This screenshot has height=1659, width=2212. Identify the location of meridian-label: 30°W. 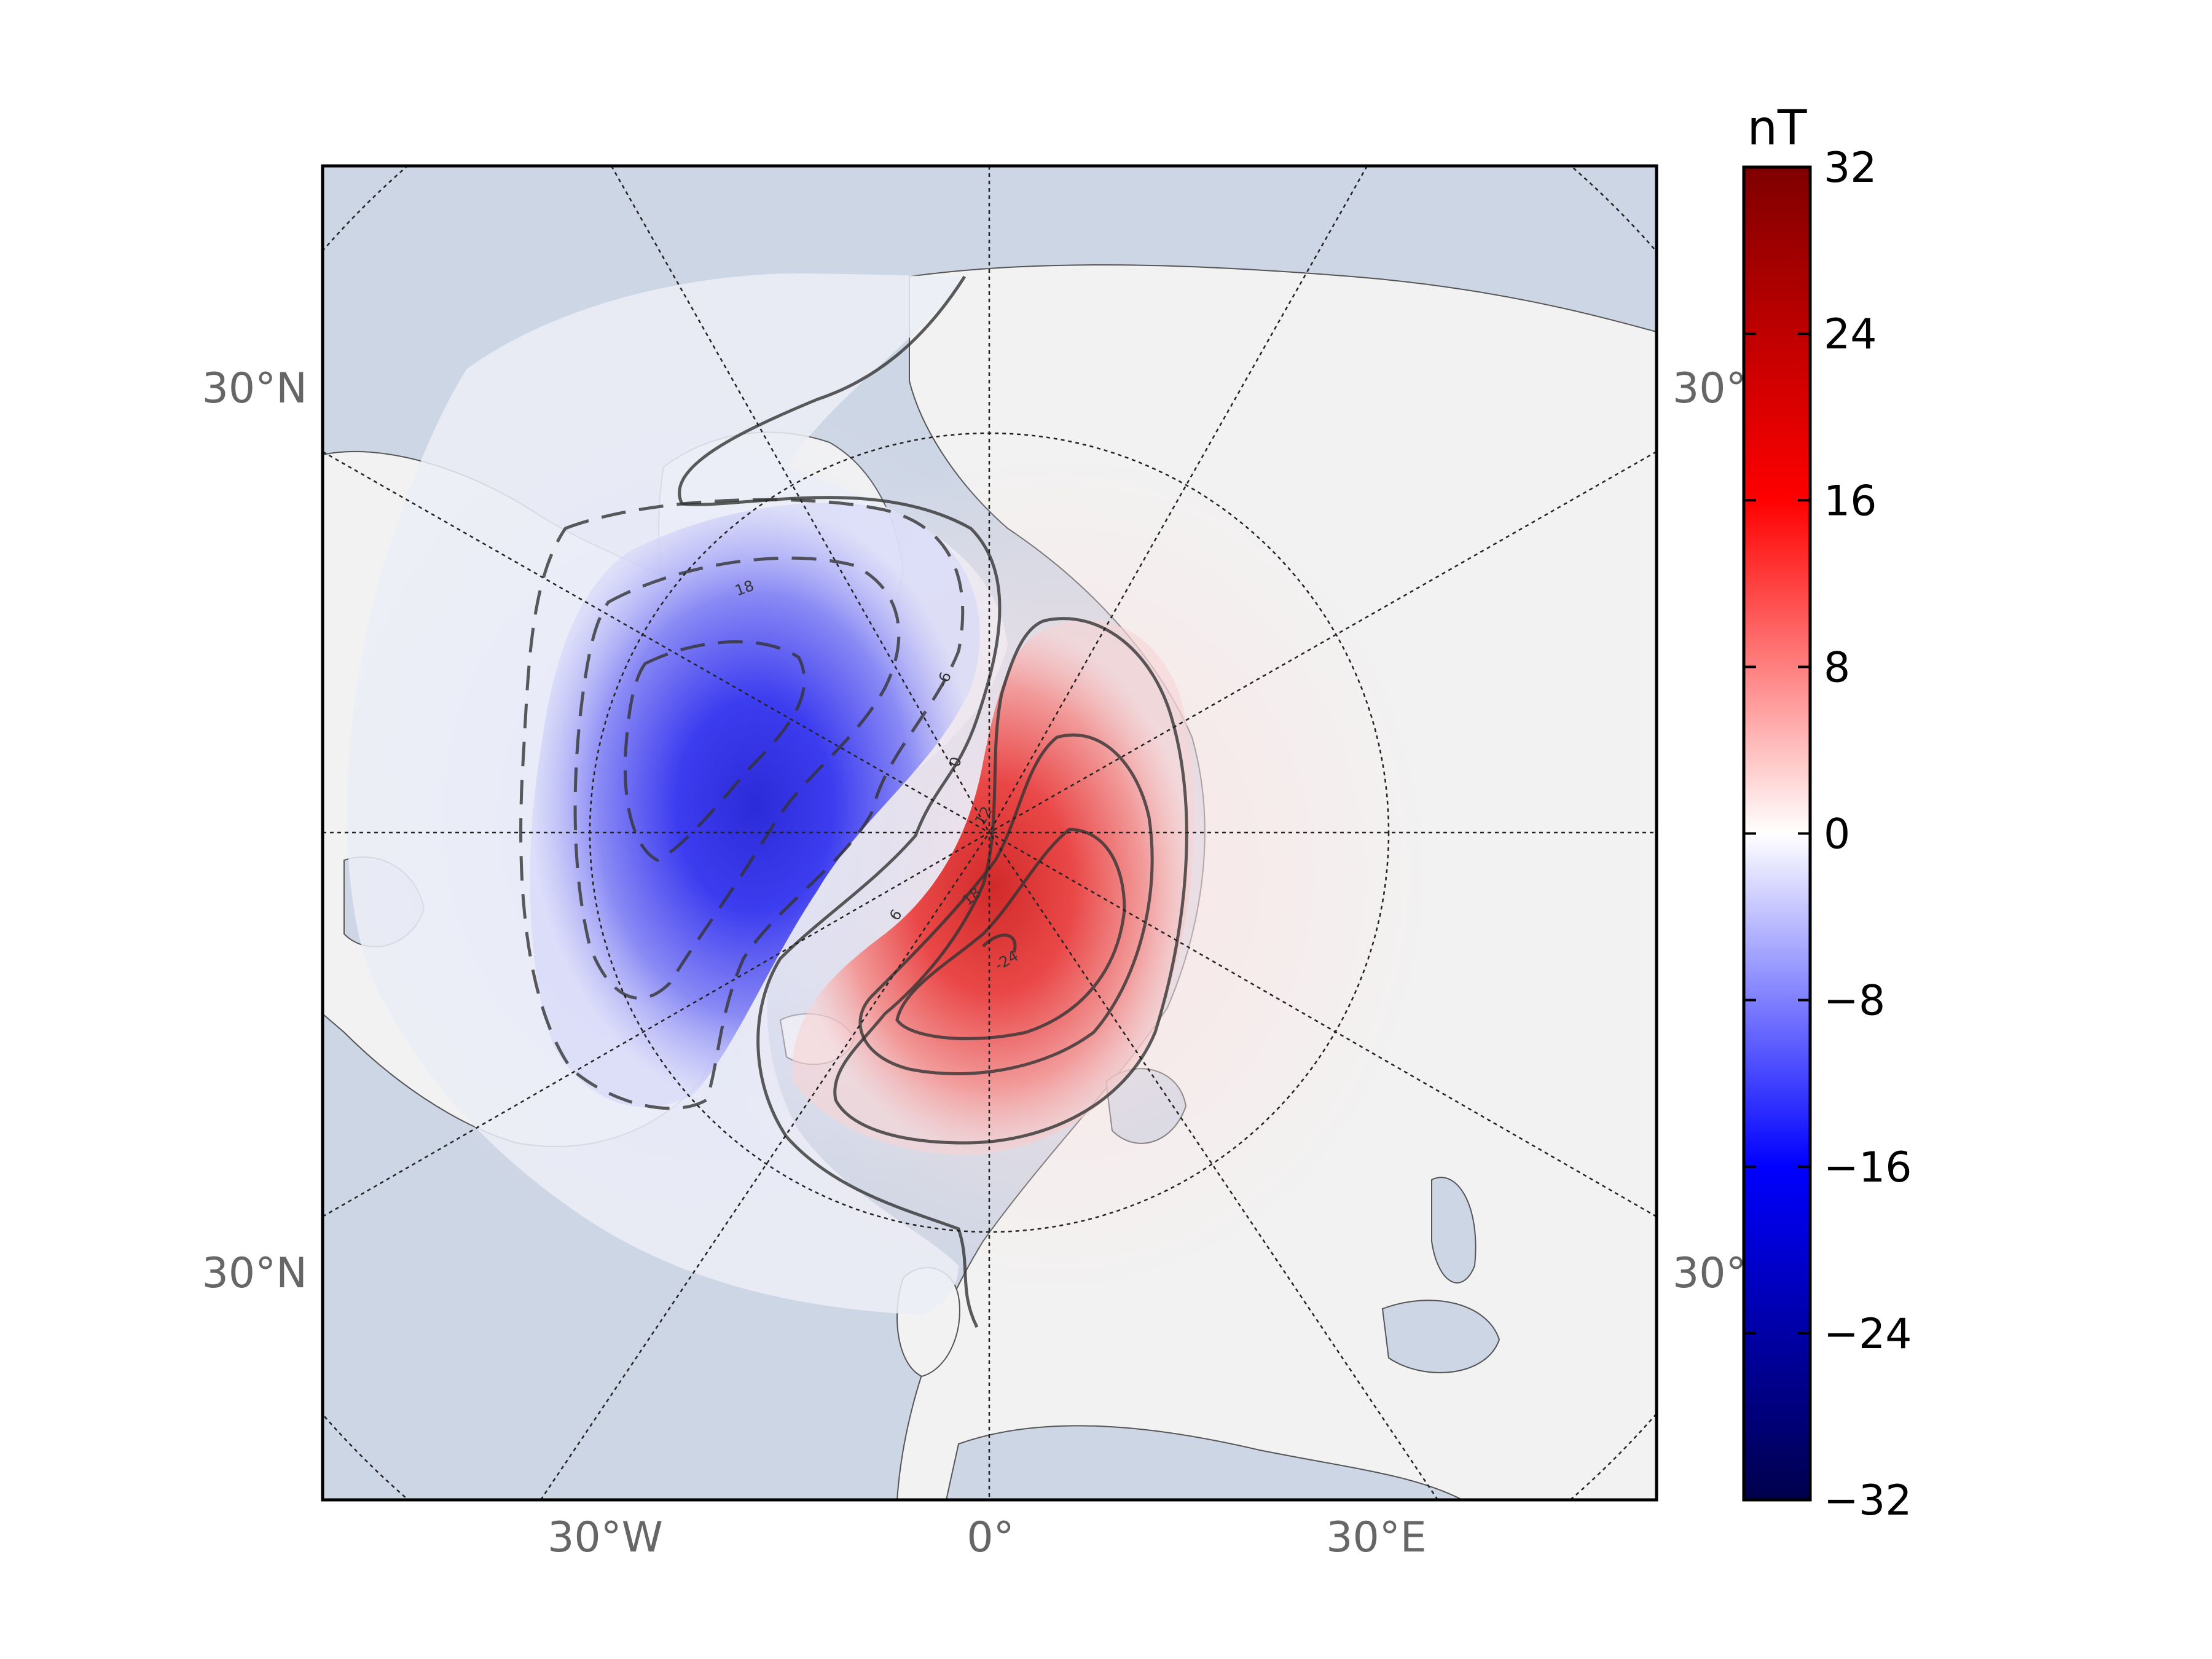
(605, 1537).